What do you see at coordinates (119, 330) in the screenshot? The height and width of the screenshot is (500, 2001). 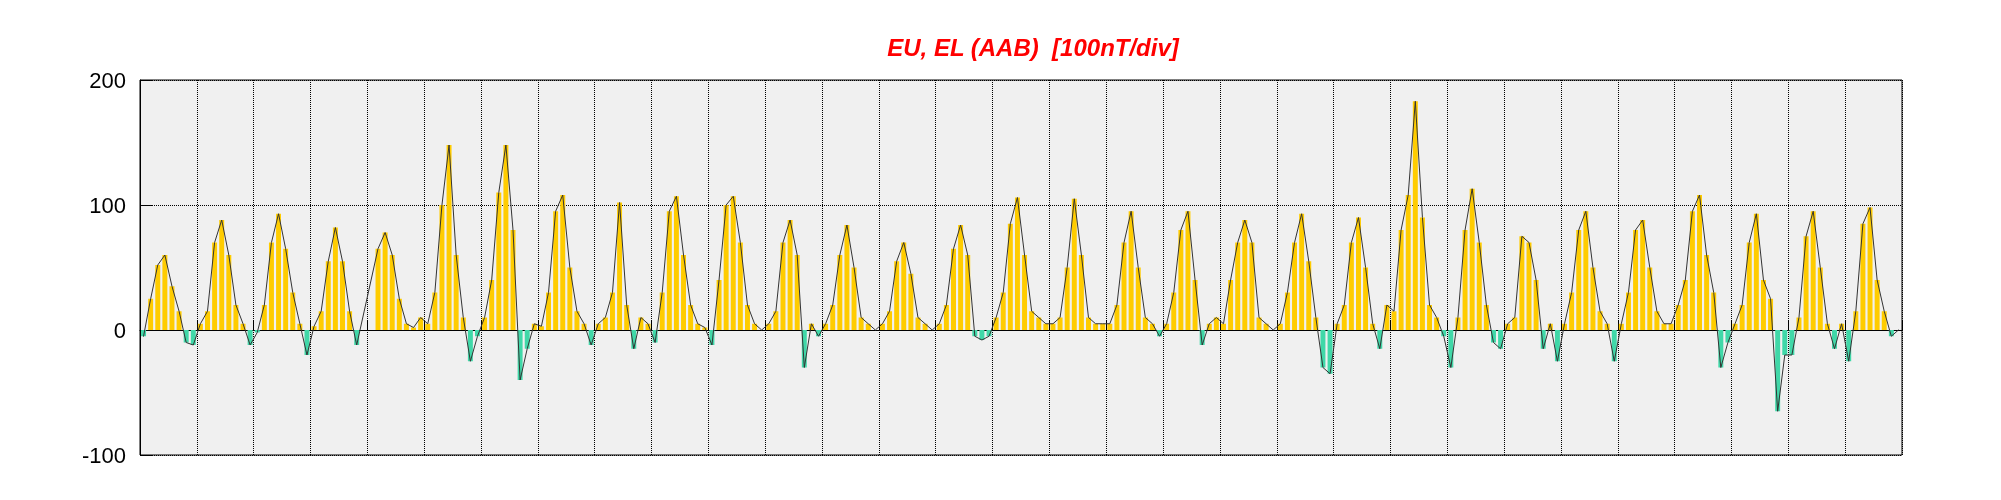 I see `y-tick-label: 0` at bounding box center [119, 330].